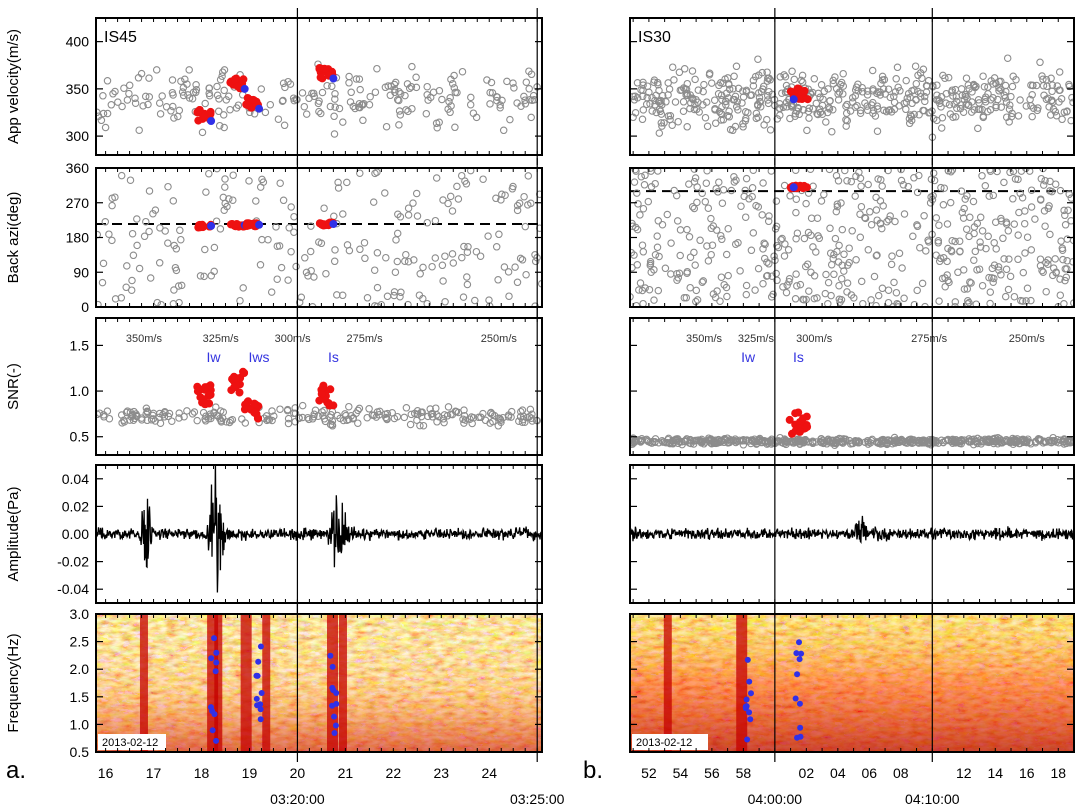 The image size is (1088, 810). What do you see at coordinates (332, 683) in the screenshot?
I see `spectrogram-band` at bounding box center [332, 683].